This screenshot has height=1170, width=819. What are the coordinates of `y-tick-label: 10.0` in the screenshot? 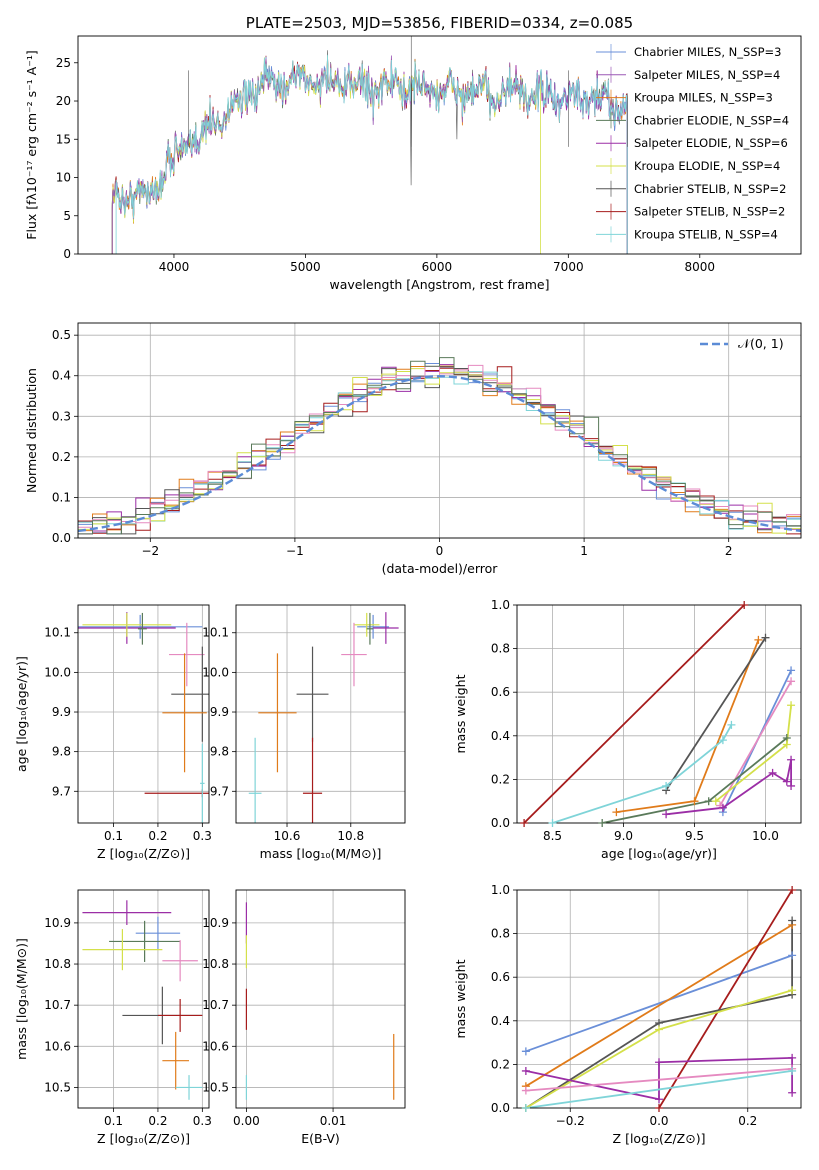 It's located at (215, 672).